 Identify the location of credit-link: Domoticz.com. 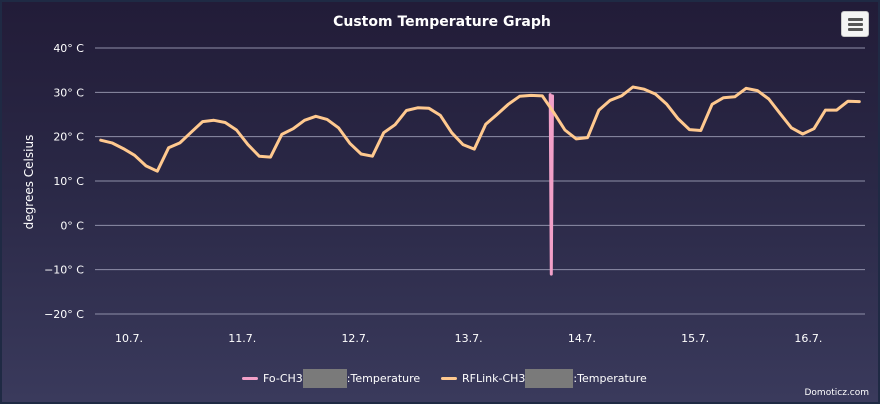
(837, 393).